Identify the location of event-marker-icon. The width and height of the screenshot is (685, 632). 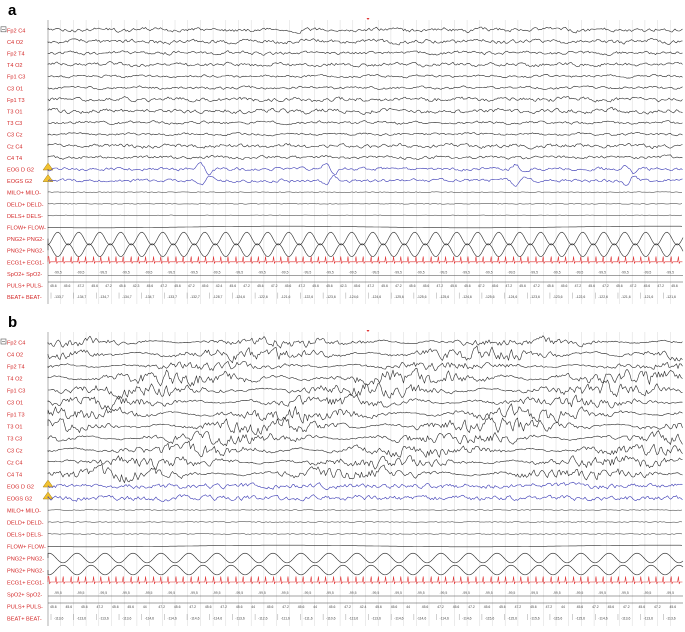
(368, 331).